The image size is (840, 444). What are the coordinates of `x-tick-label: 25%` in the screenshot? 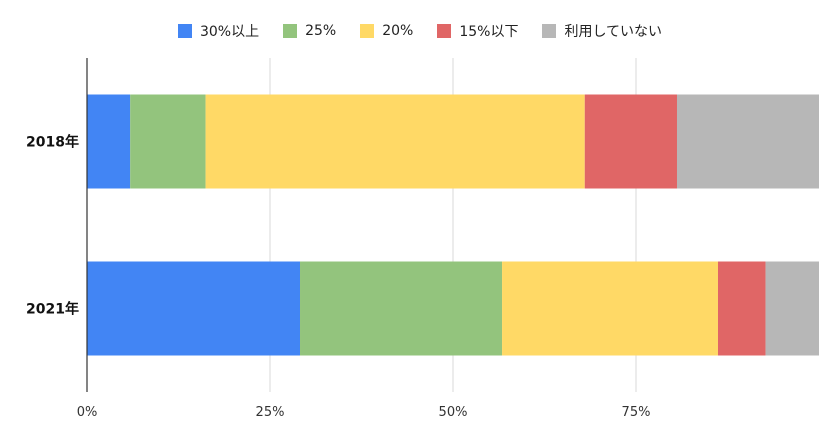 It's located at (270, 412).